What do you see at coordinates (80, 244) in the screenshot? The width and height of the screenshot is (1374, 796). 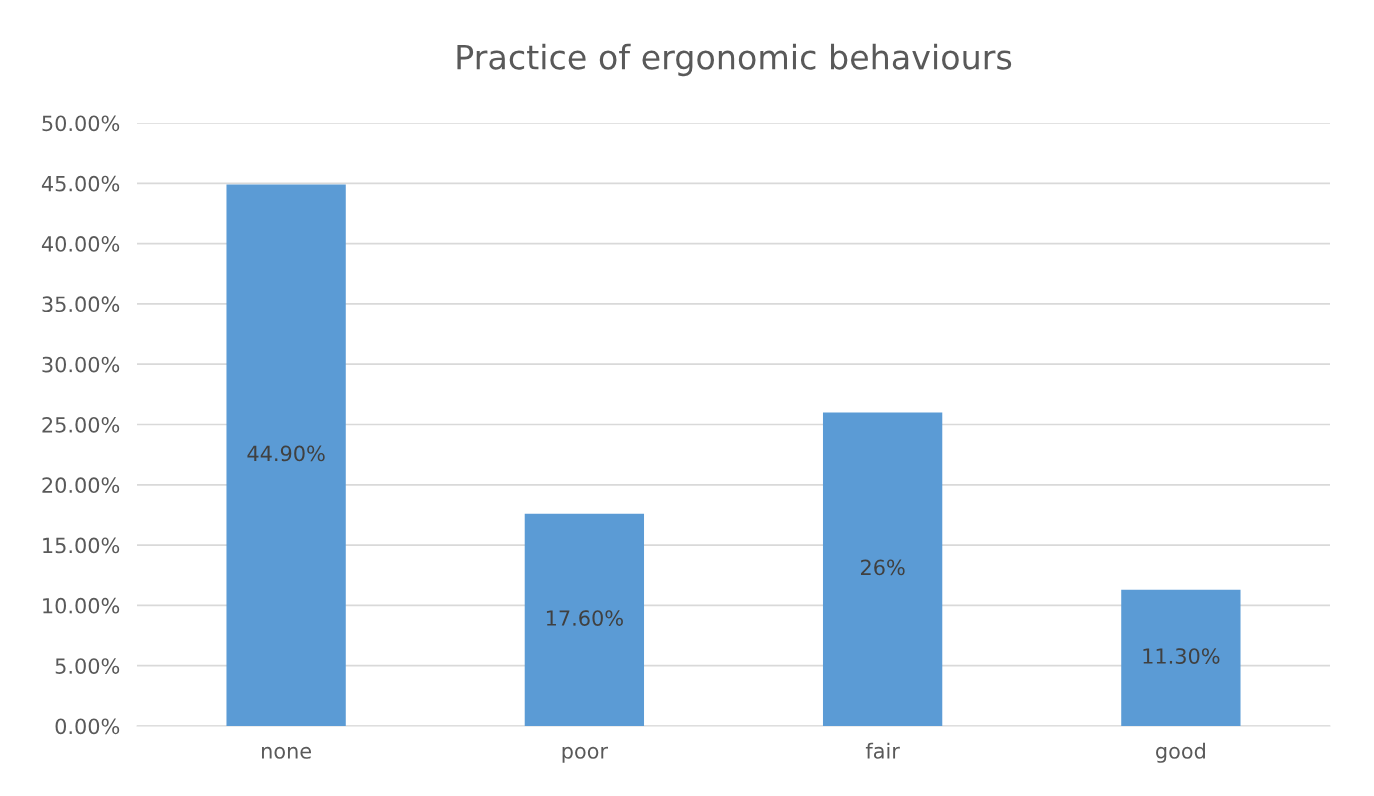 I see `y-tick-label: 40.00%` at bounding box center [80, 244].